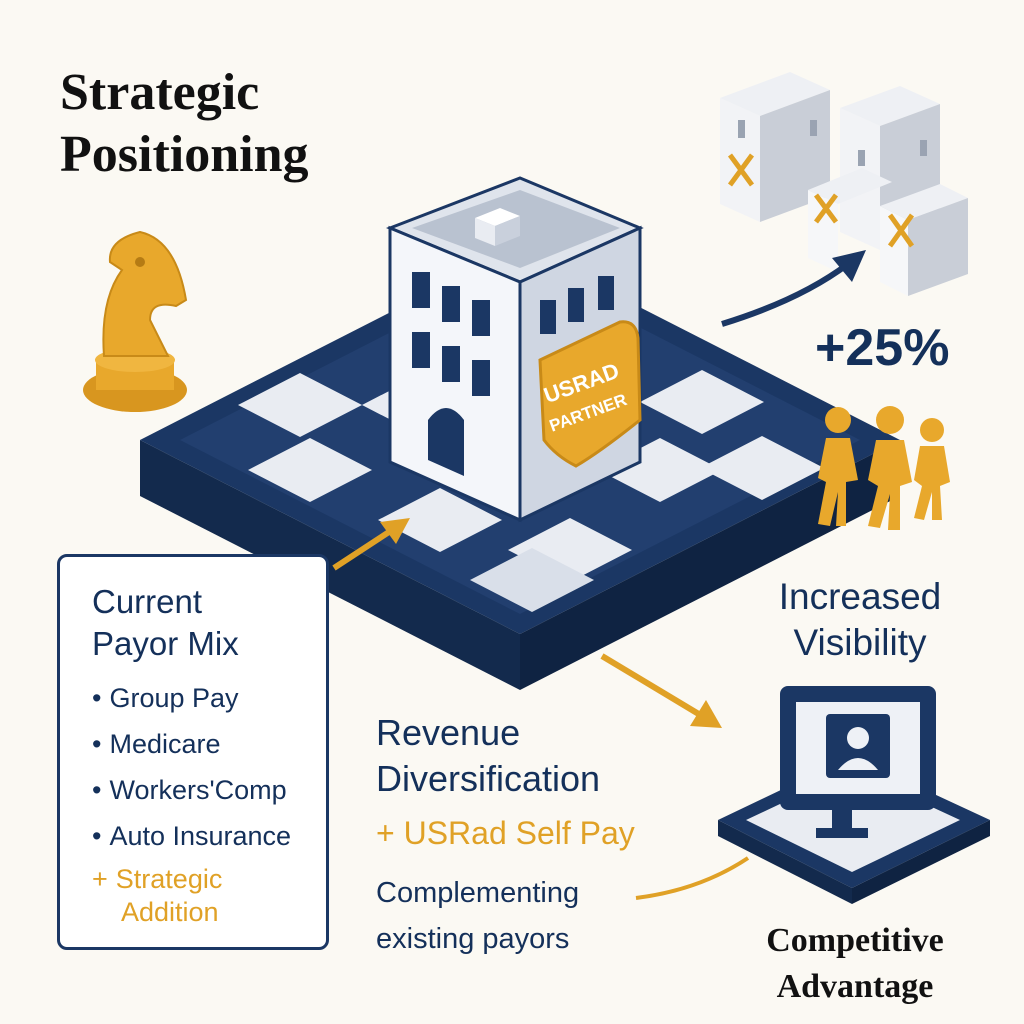 The height and width of the screenshot is (1024, 1024). Describe the element at coordinates (209, 896) in the screenshot. I see `strategic-addition-item: + Strategic Addition` at that location.